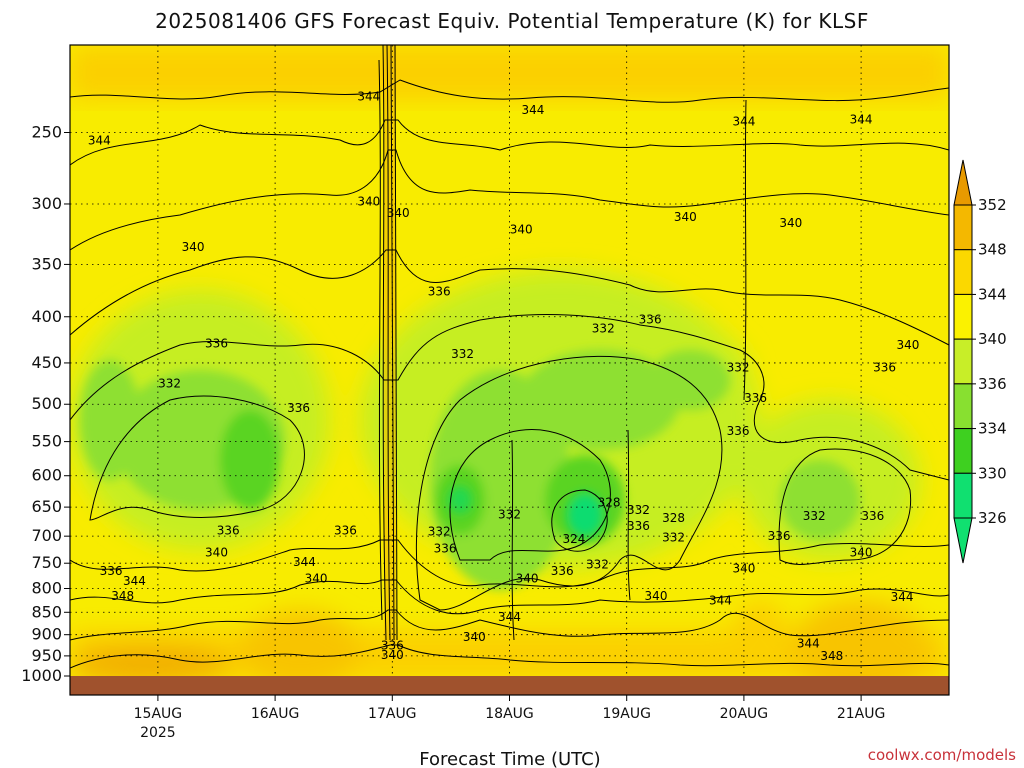  Describe the element at coordinates (46, 203) in the screenshot. I see `y-tick-label: 300` at that location.